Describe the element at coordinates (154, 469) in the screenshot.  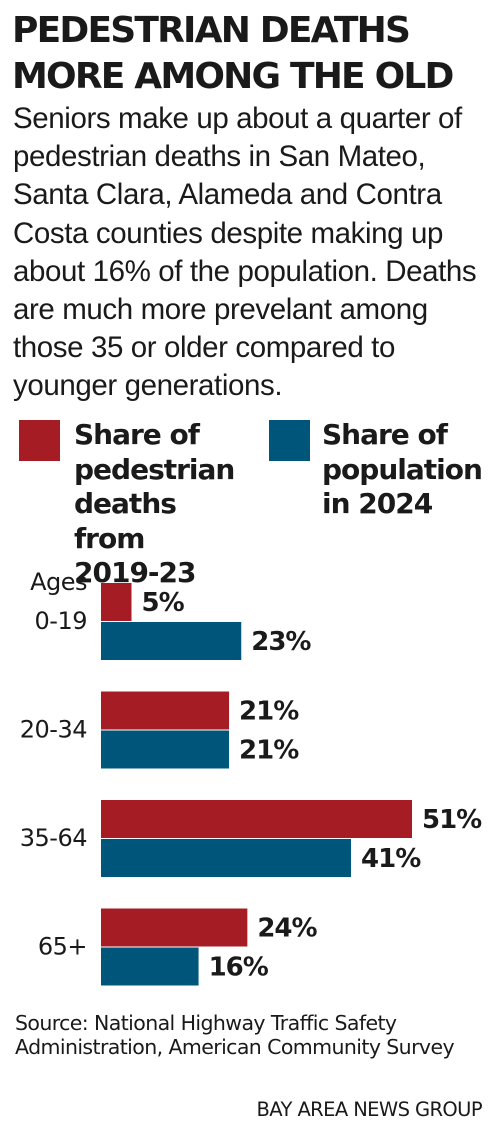
I see `legend-label-deaths-line-2: pedestrian` at that location.